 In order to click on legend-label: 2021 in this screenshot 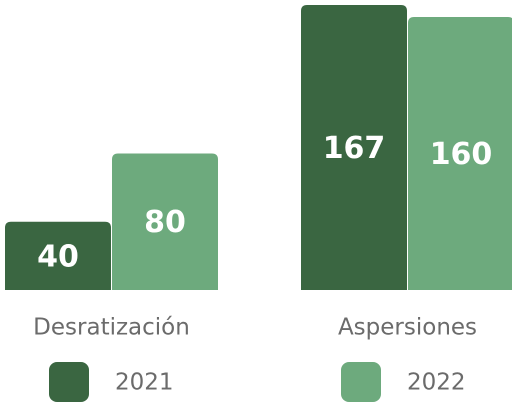, I will do `click(144, 383)`.